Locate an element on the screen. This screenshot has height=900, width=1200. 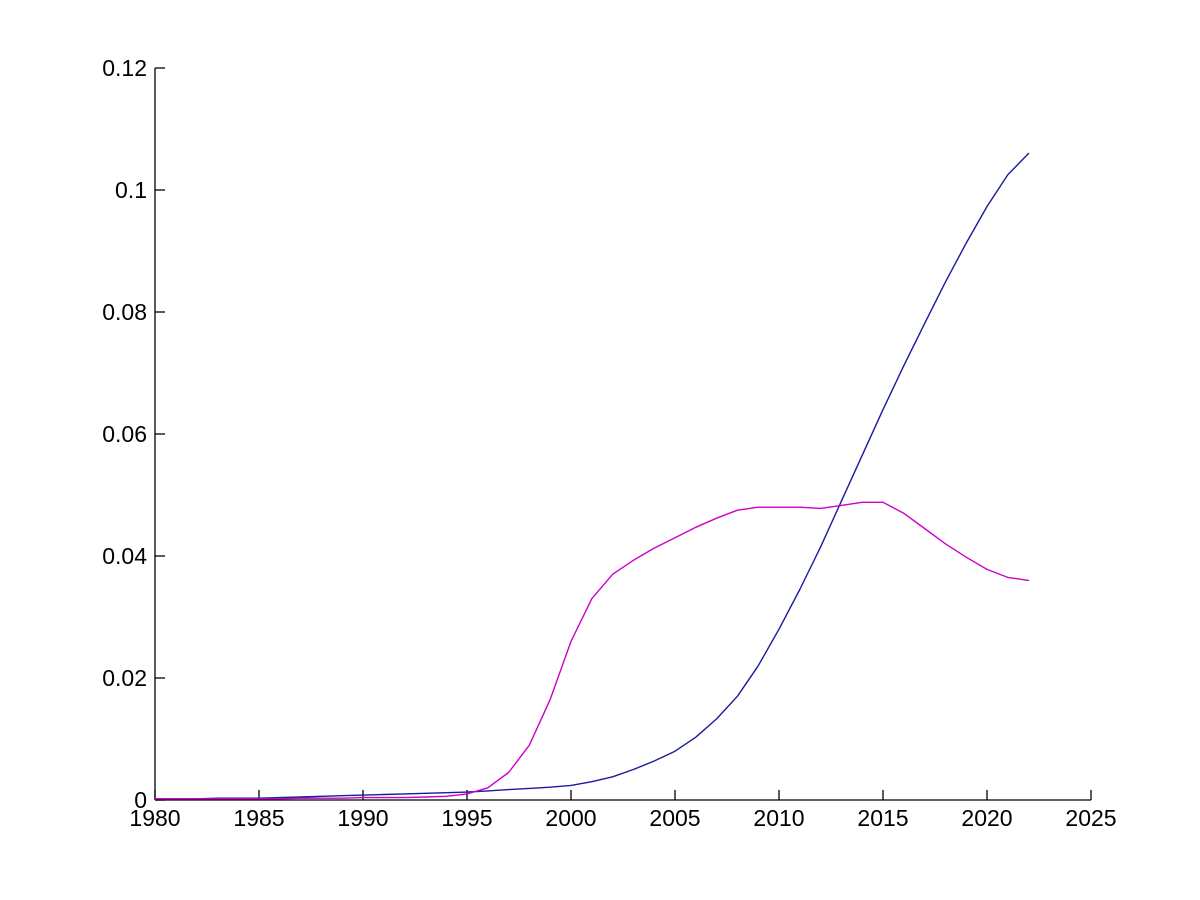
x-tick-label: 2010 is located at coordinates (778, 818).